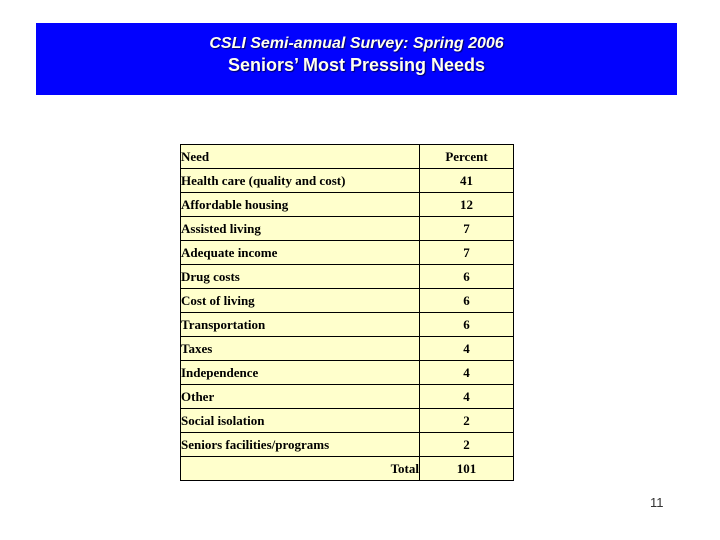 This screenshot has height=540, width=720. I want to click on table-row: Social isolation 2, so click(347, 420).